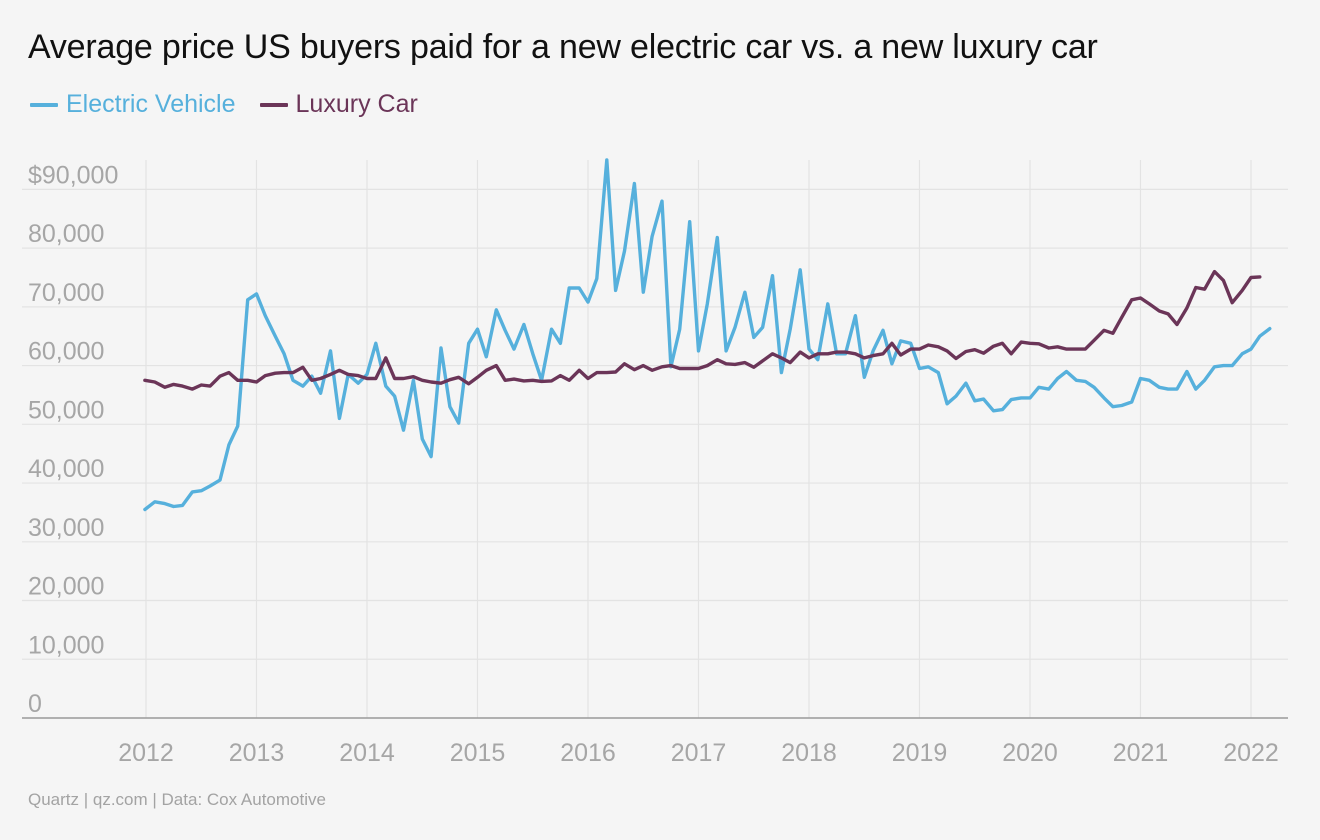 Image resolution: width=1320 pixels, height=840 pixels. I want to click on legend-item-electric-vehicle: Electric Vehicle, so click(133, 104).